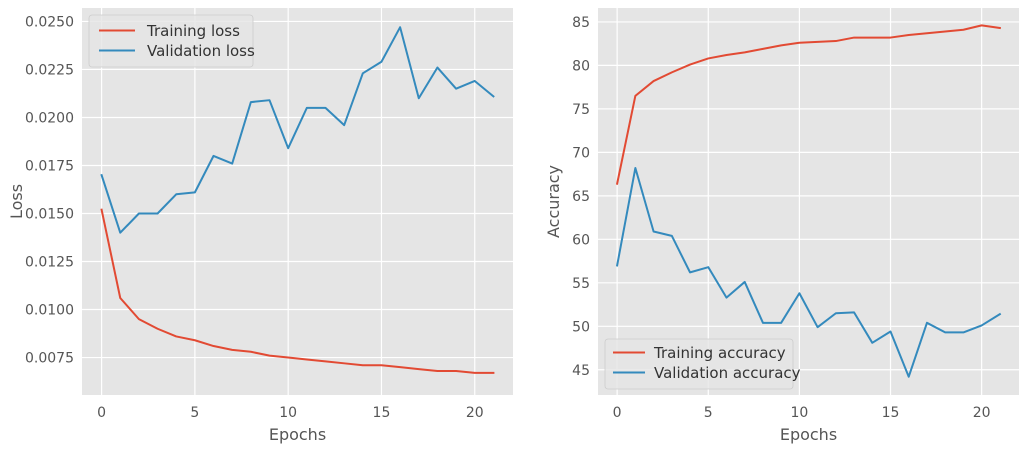 The height and width of the screenshot is (452, 1030). Describe the element at coordinates (891, 413) in the screenshot. I see `accuracy-xtick-label: 15` at that location.